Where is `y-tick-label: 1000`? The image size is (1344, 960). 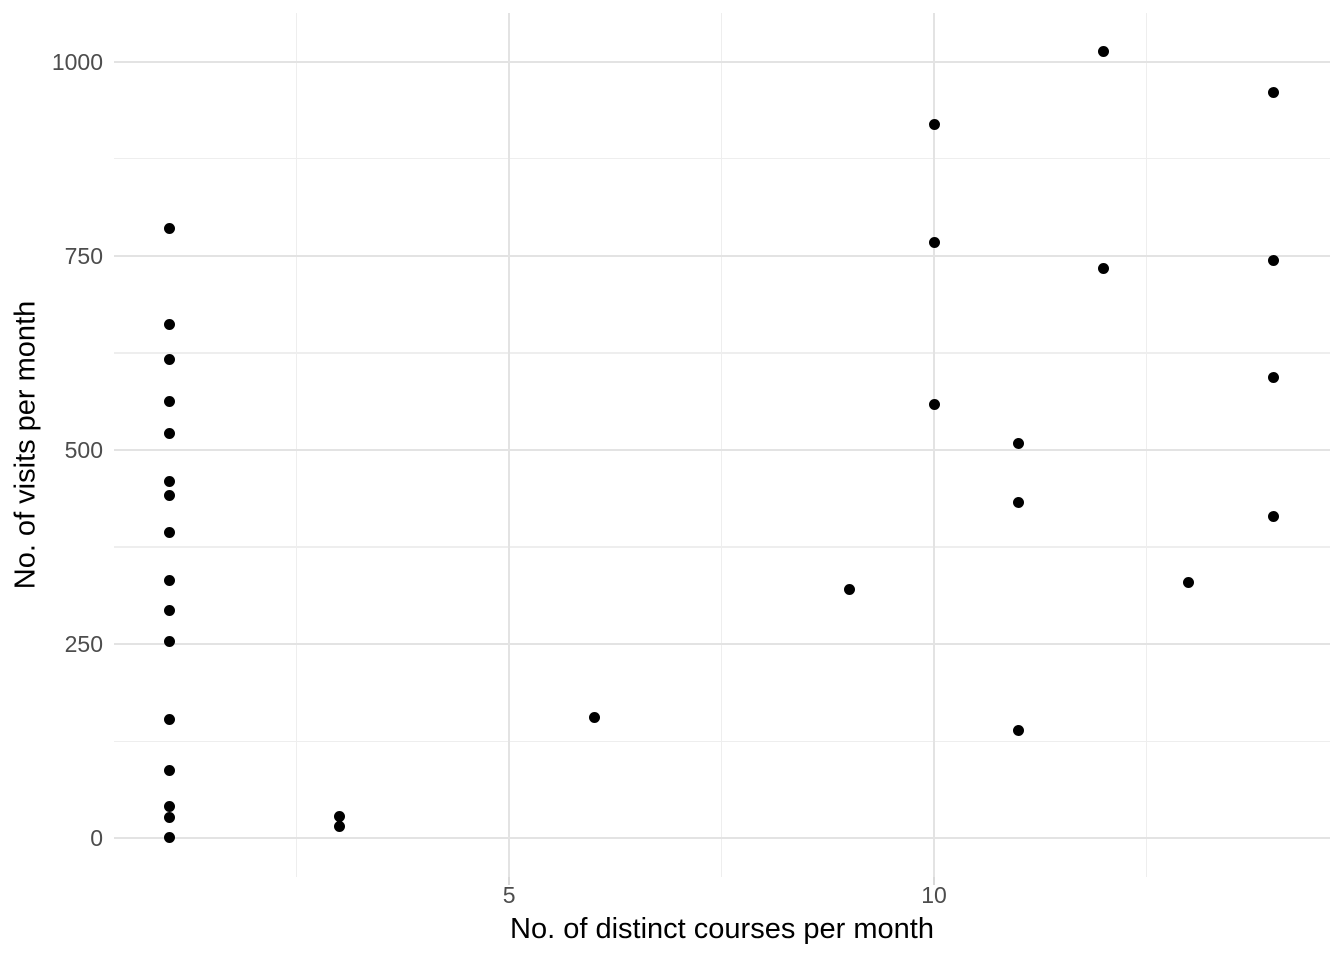 y-tick-label: 1000 is located at coordinates (77, 61).